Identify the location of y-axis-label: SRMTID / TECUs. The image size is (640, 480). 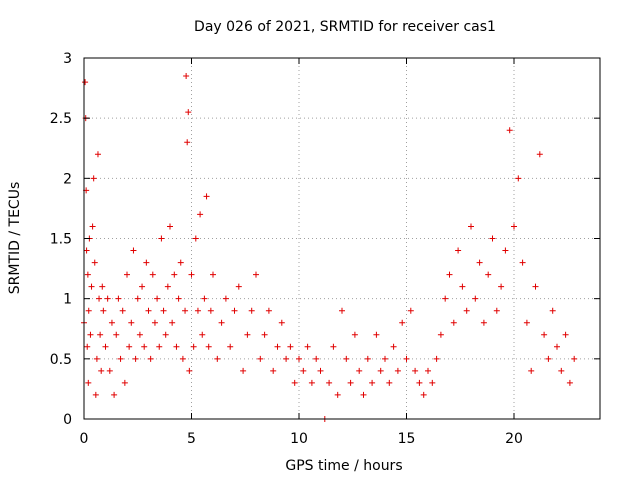
(15, 238).